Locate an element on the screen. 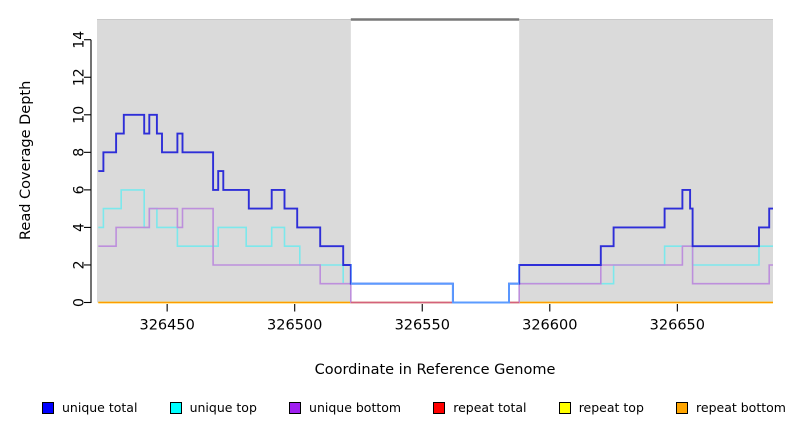  repeat-top-swatch-icon is located at coordinates (564, 407).